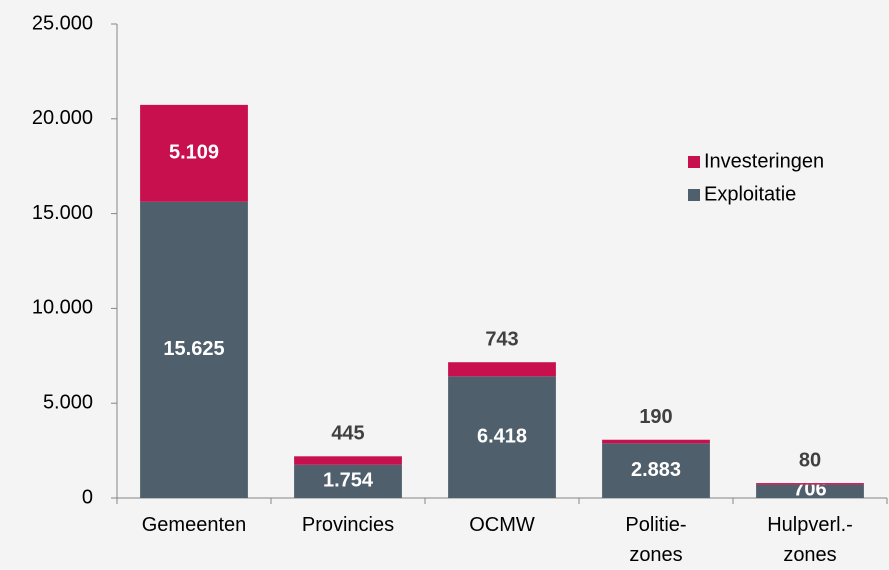  I want to click on y-tick-label: 15.000, so click(62, 213).